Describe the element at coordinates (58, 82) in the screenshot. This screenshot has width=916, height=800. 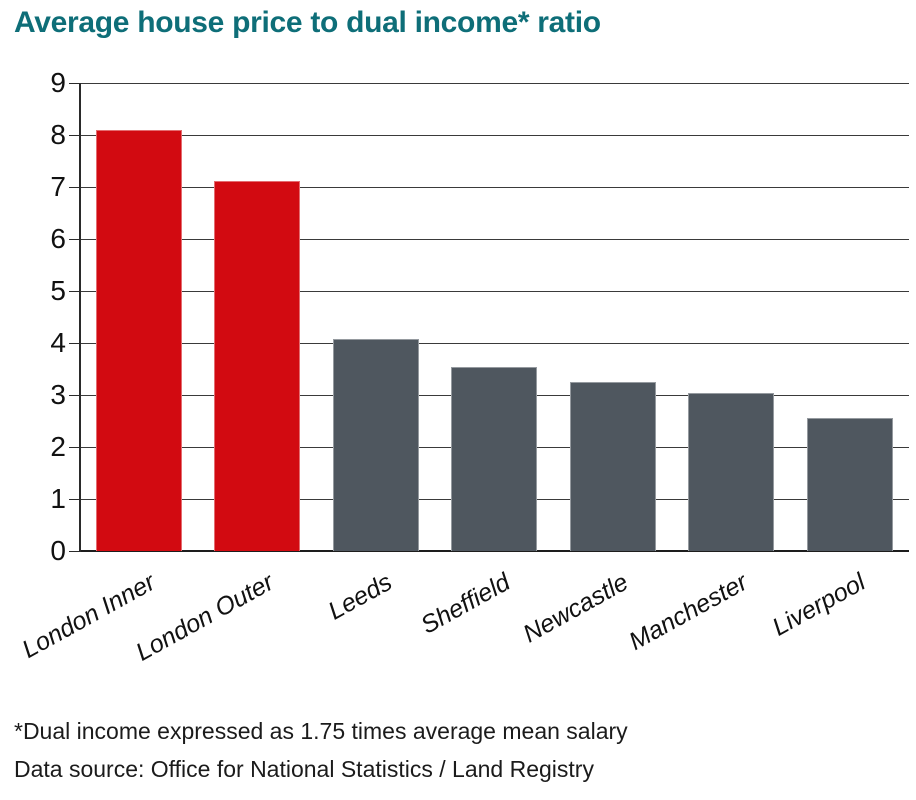
I see `y-tick-label: 9` at that location.